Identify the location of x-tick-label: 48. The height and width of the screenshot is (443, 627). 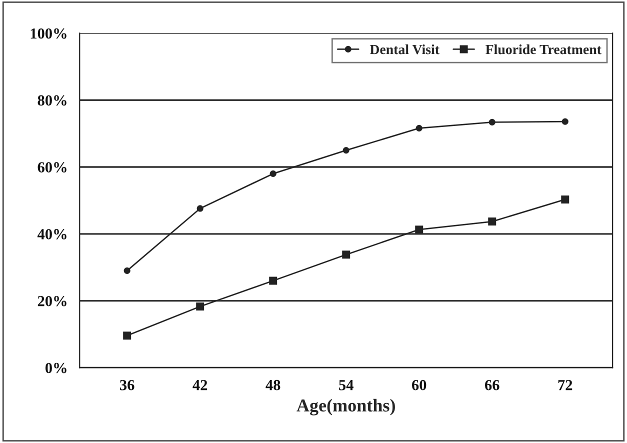
(273, 385).